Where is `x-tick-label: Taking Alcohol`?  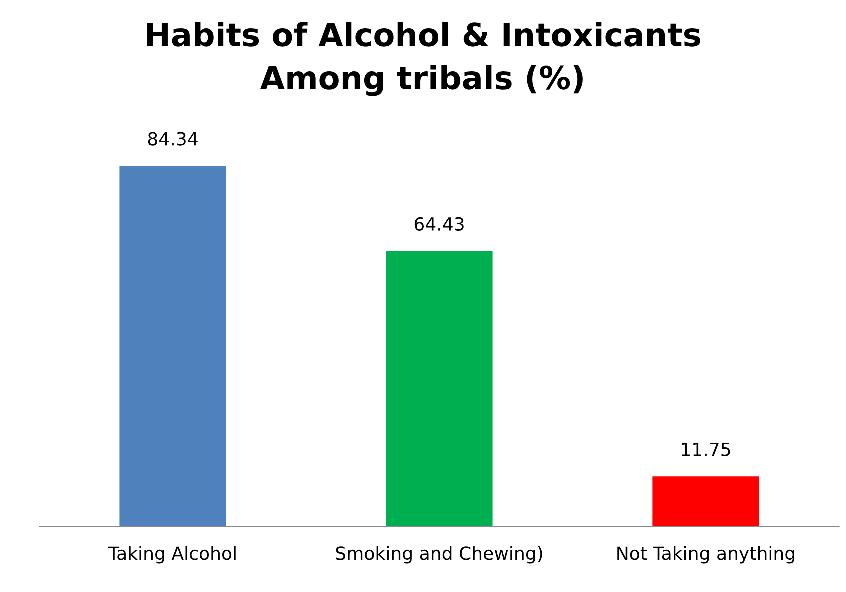 x-tick-label: Taking Alcohol is located at coordinates (172, 555).